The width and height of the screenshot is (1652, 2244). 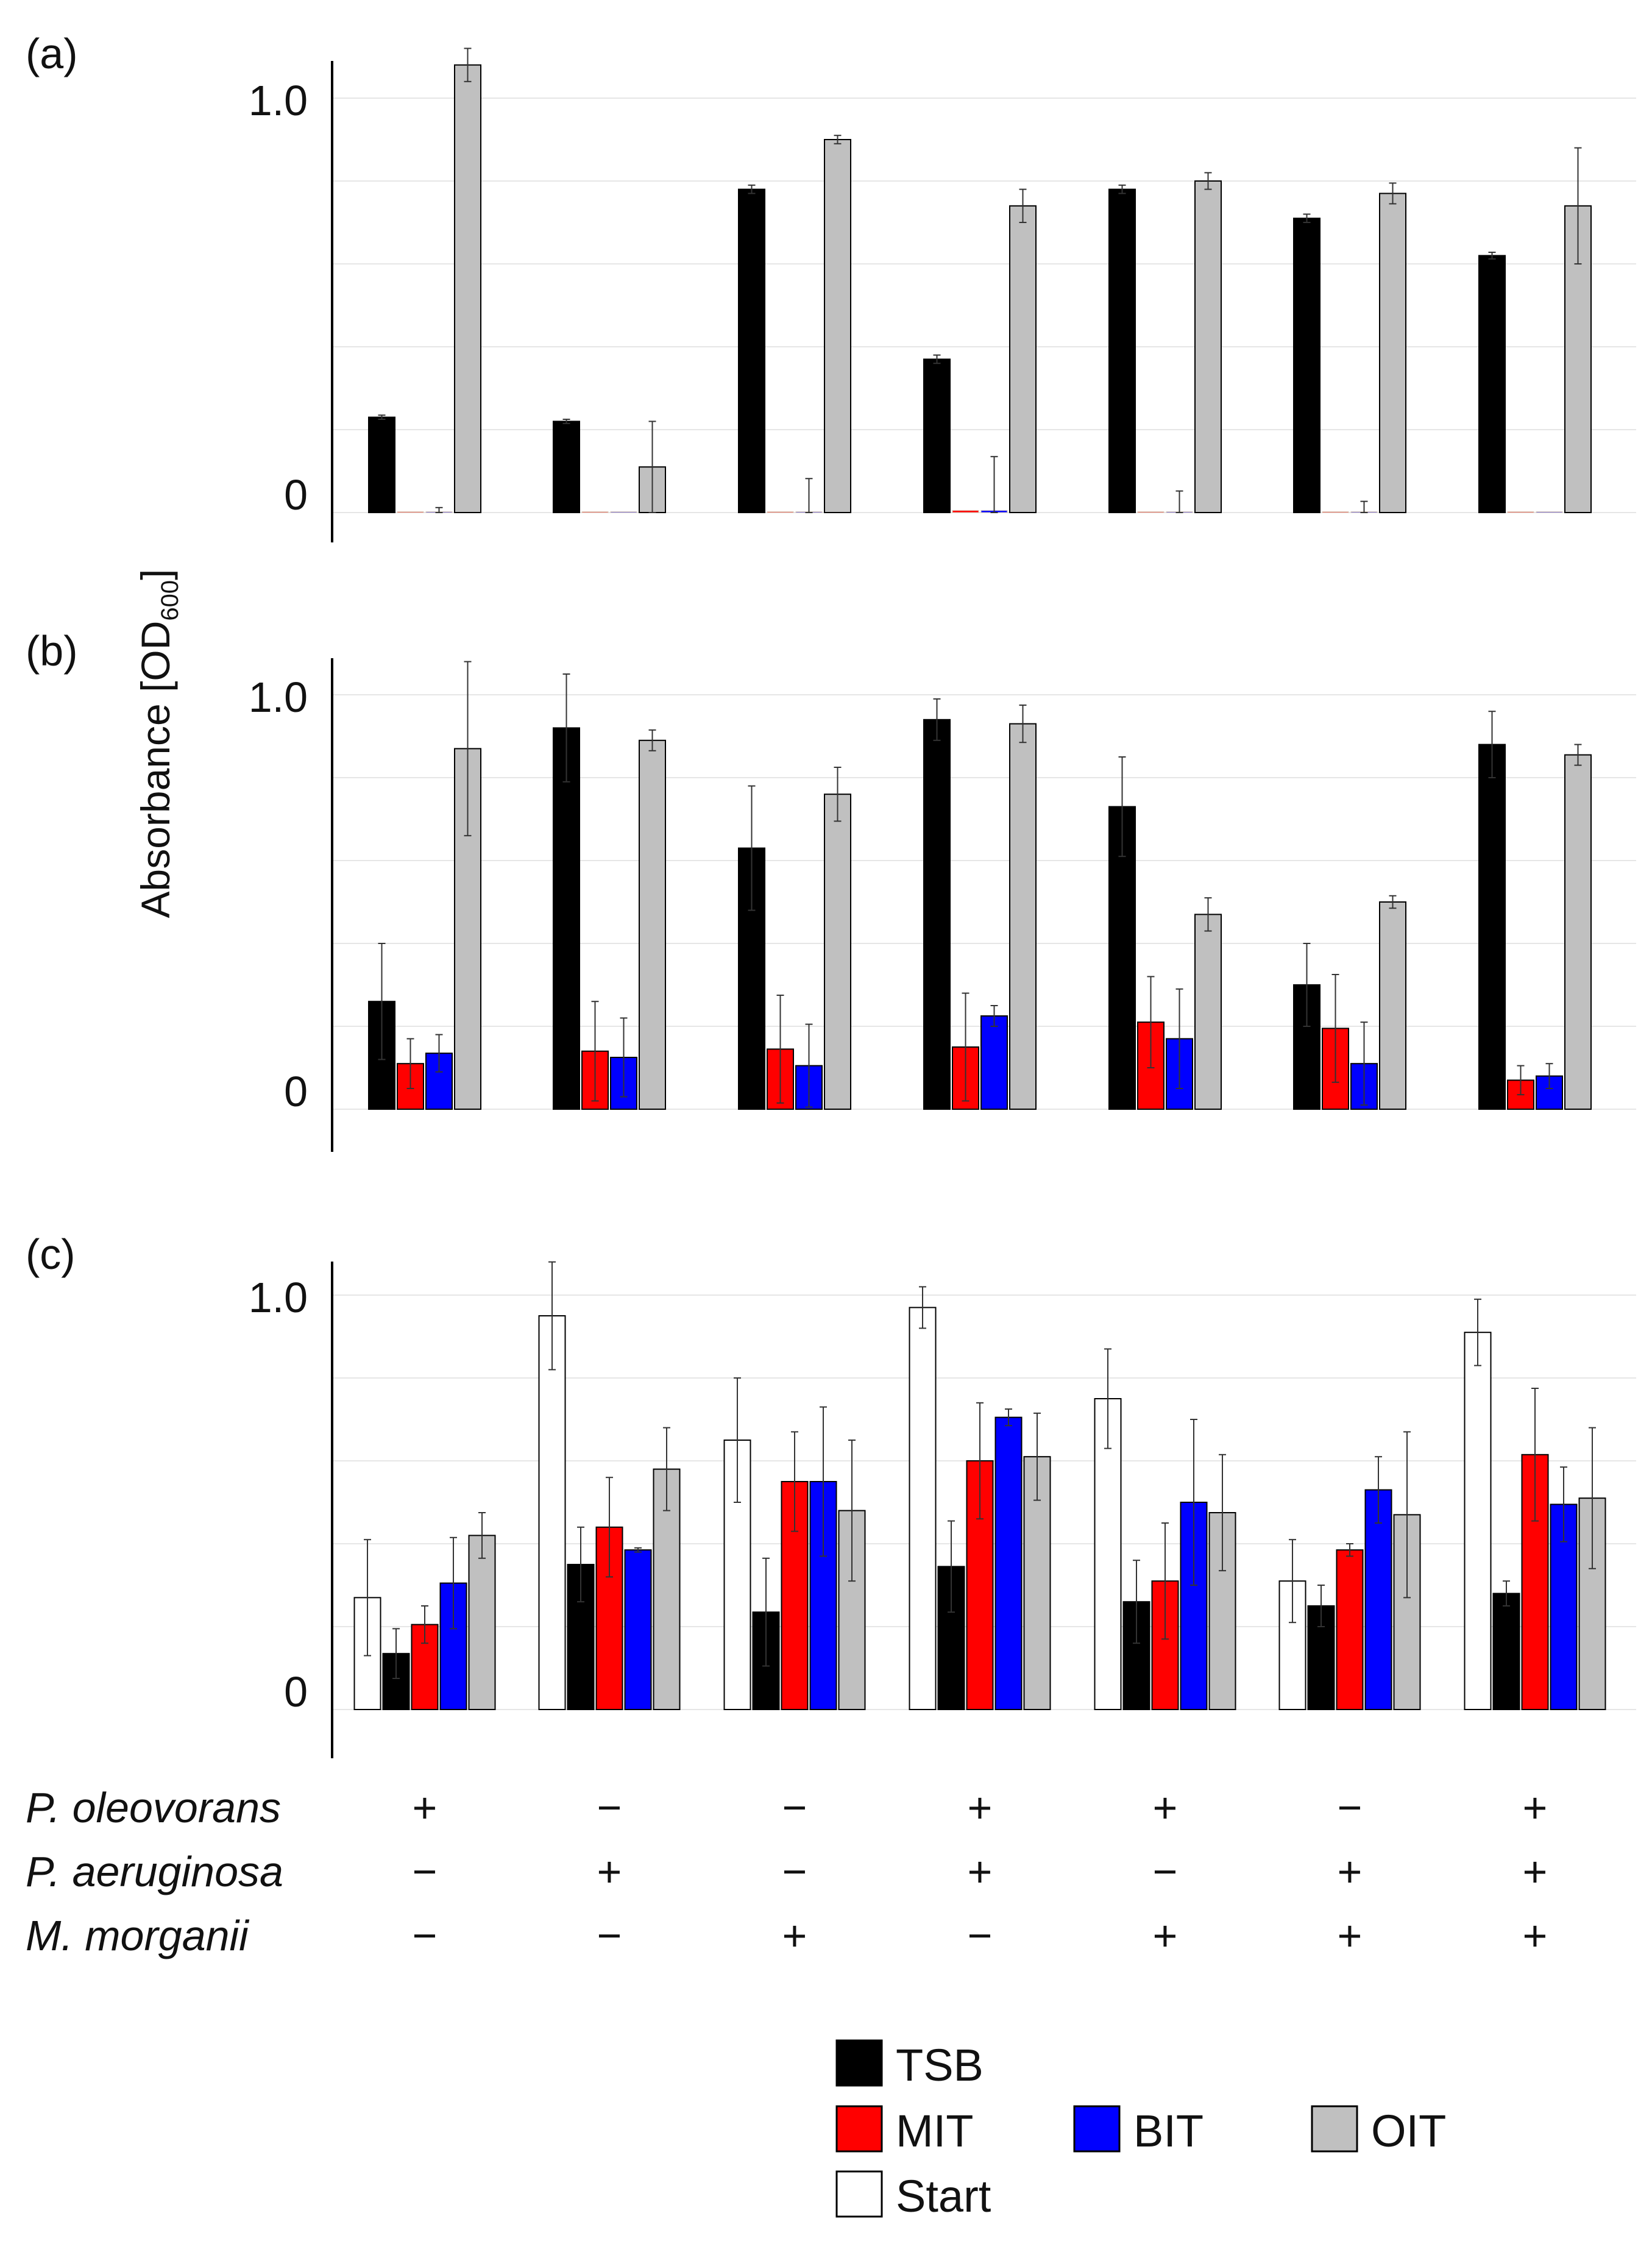 I want to click on legend-label-mit: MIT, so click(x=934, y=2131).